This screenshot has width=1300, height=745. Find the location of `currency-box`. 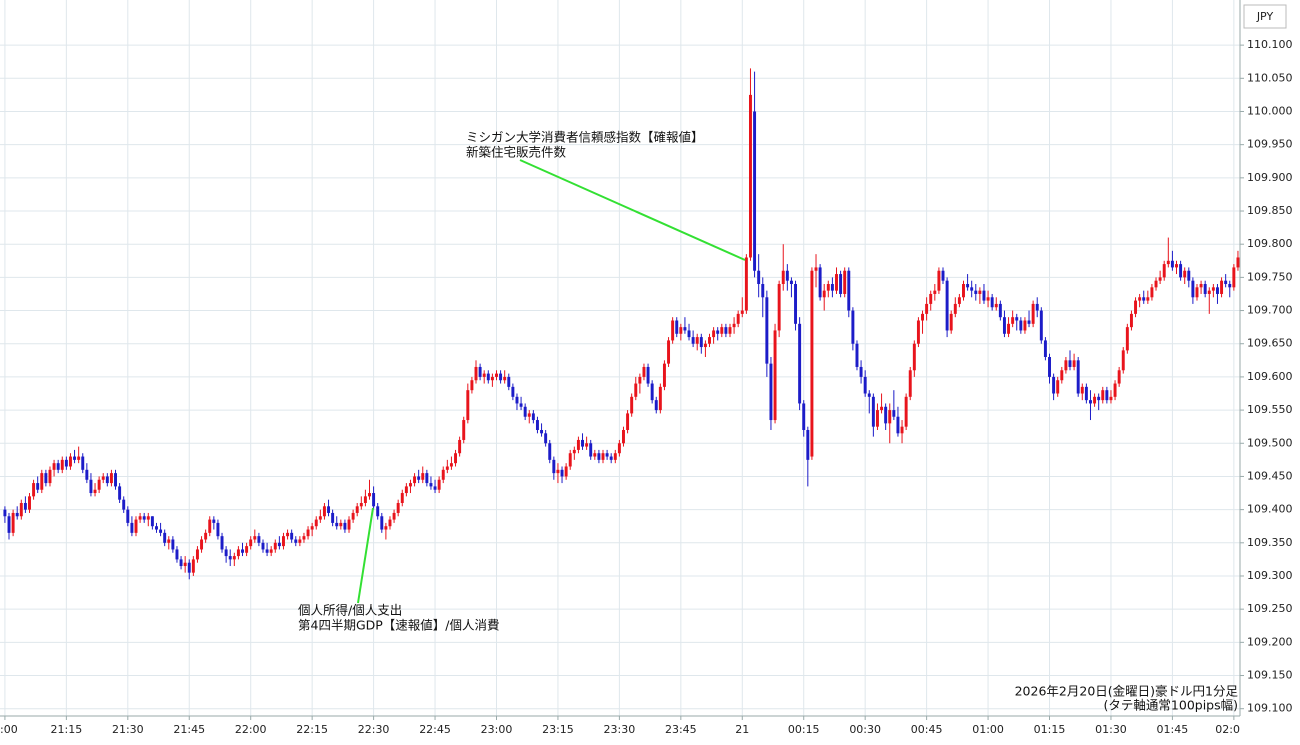

currency-box is located at coordinates (1265, 16).